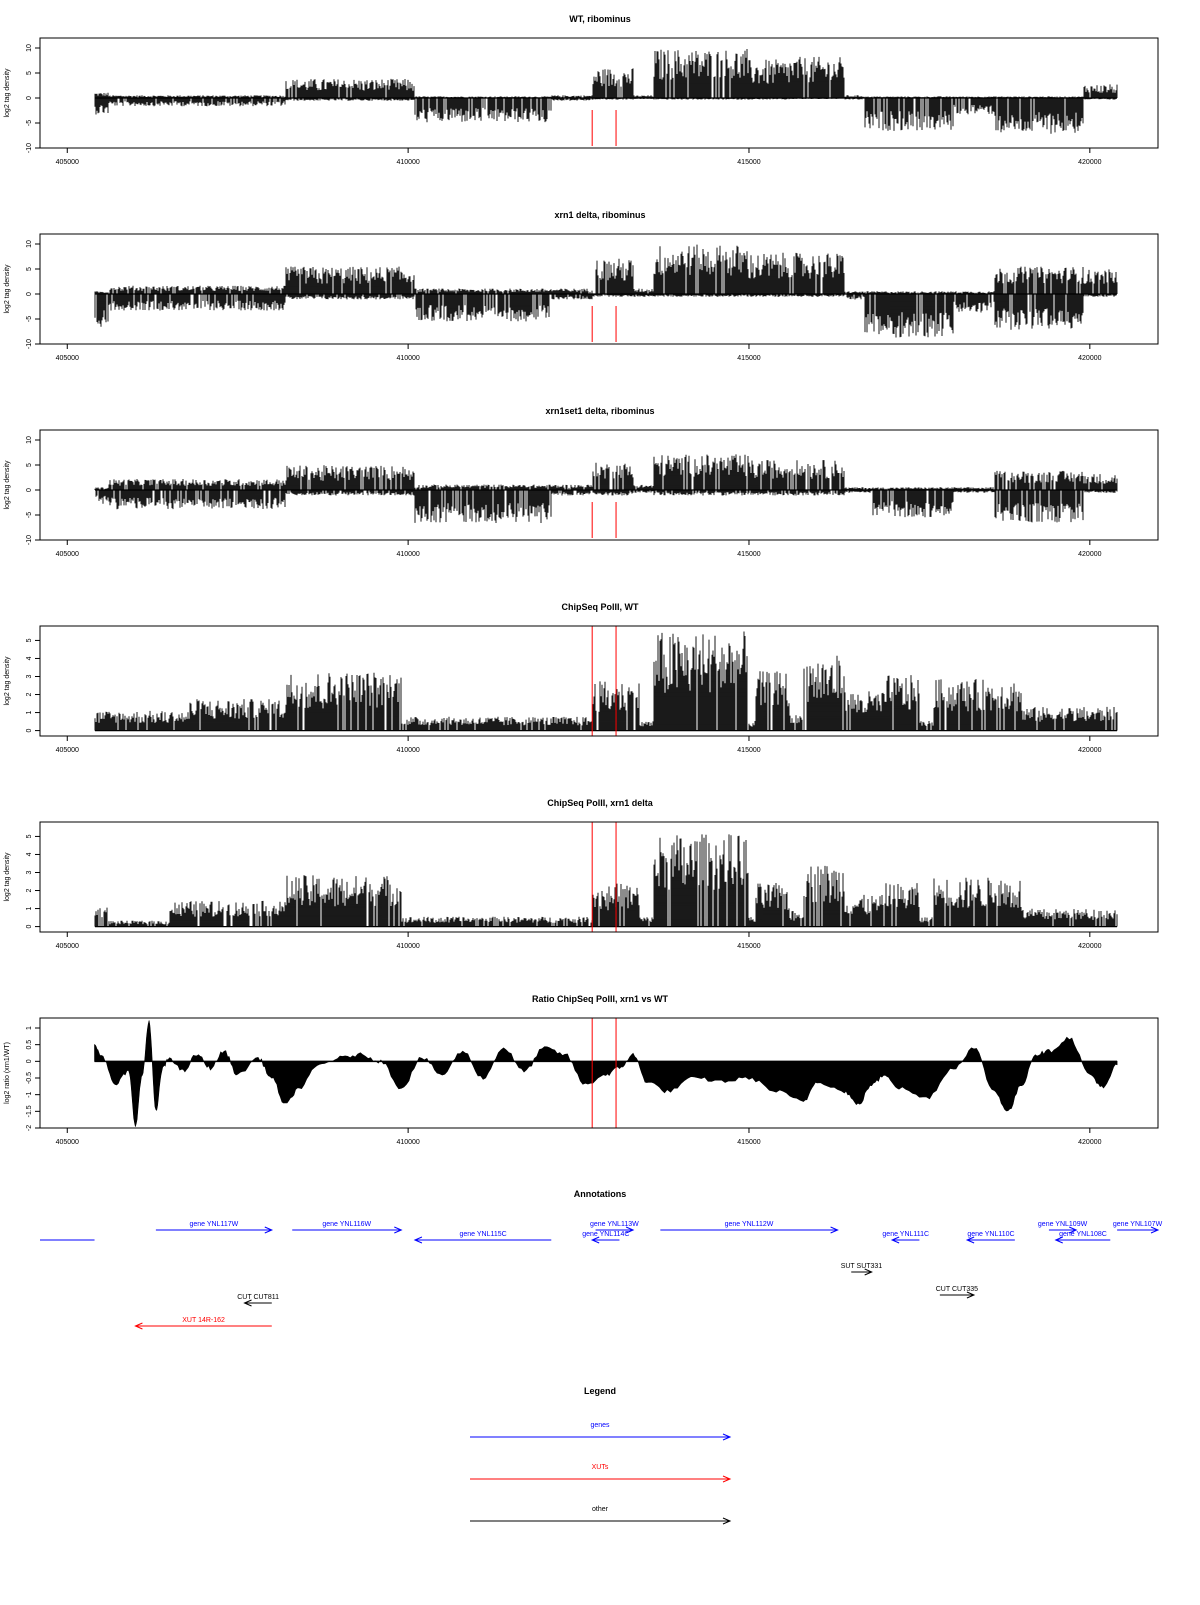  What do you see at coordinates (203, 1320) in the screenshot?
I see `feature-label: XUT 14R-162` at bounding box center [203, 1320].